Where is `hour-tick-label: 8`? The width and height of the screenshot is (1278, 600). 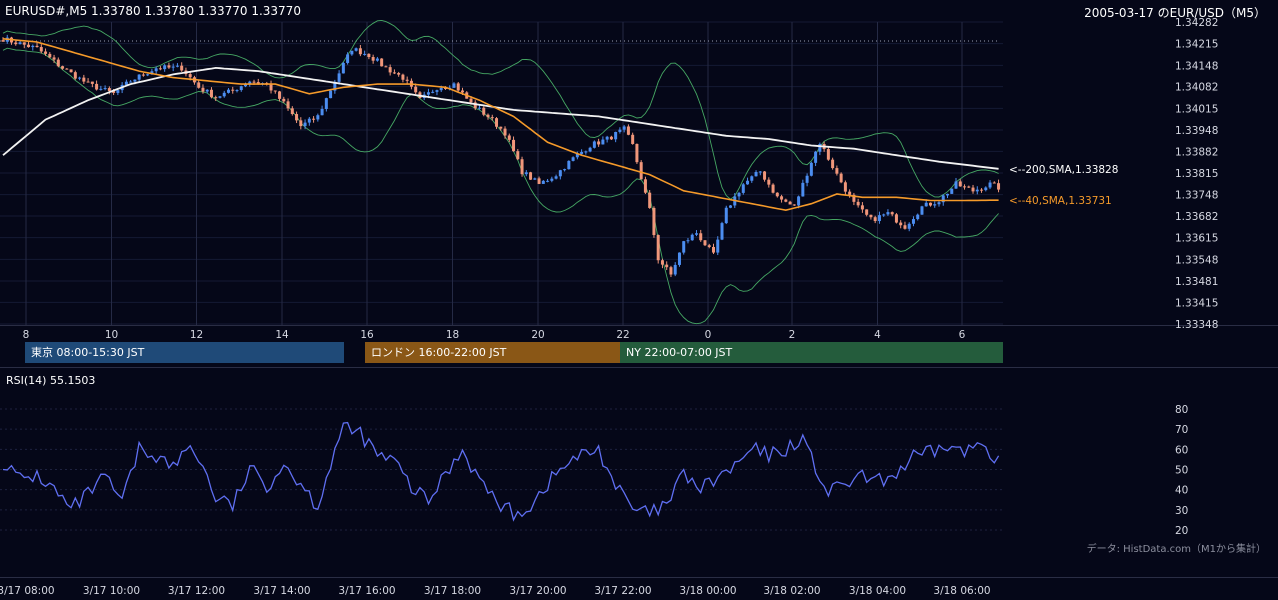 hour-tick-label: 8 is located at coordinates (26, 335).